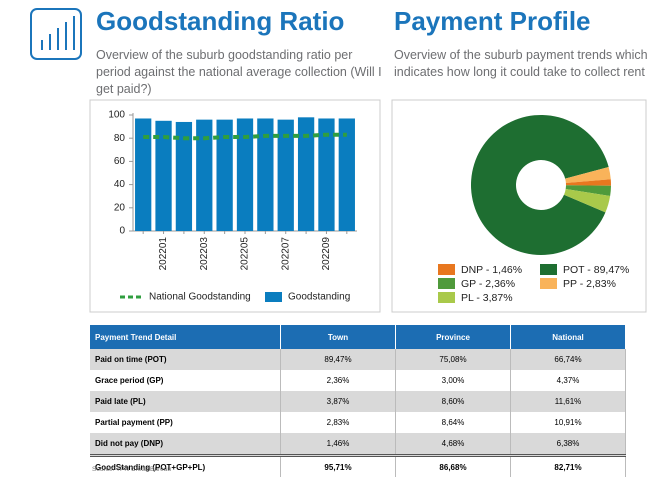 This screenshot has width=649, height=481. I want to click on header-cell: Province, so click(453, 337).